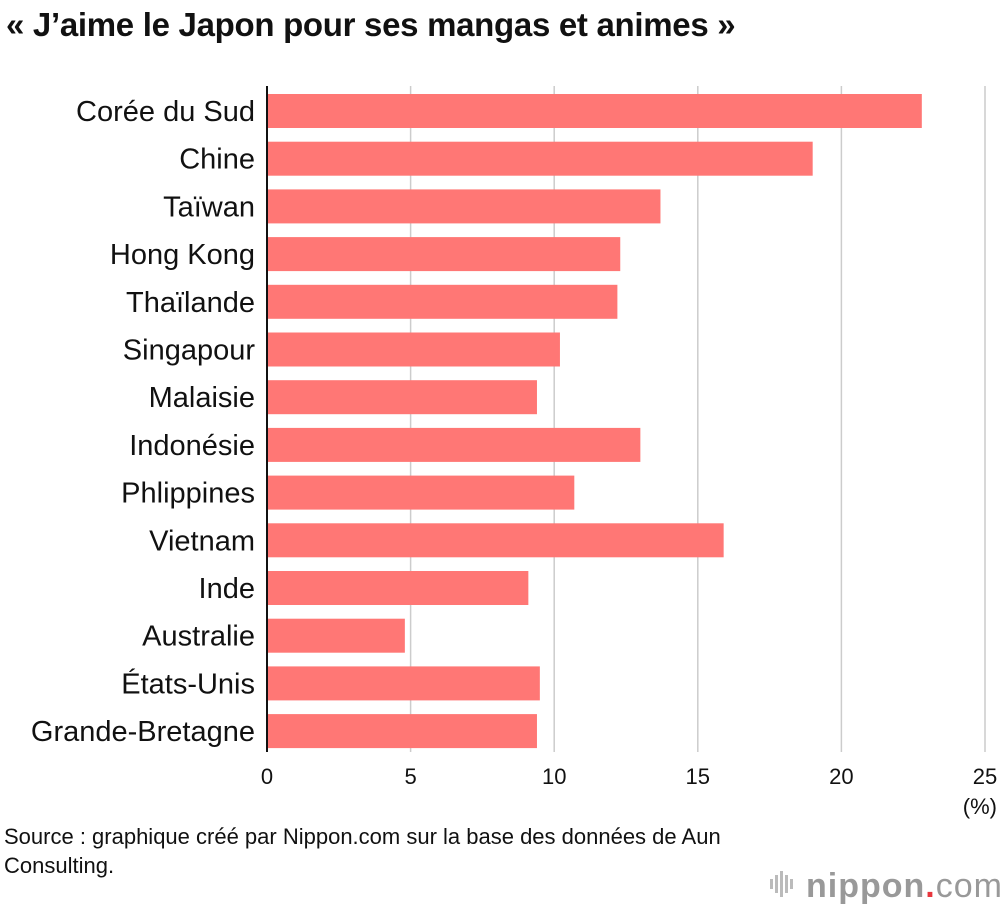 The image size is (1000, 910). Describe the element at coordinates (866, 885) in the screenshot. I see `logo-name: nippon` at that location.